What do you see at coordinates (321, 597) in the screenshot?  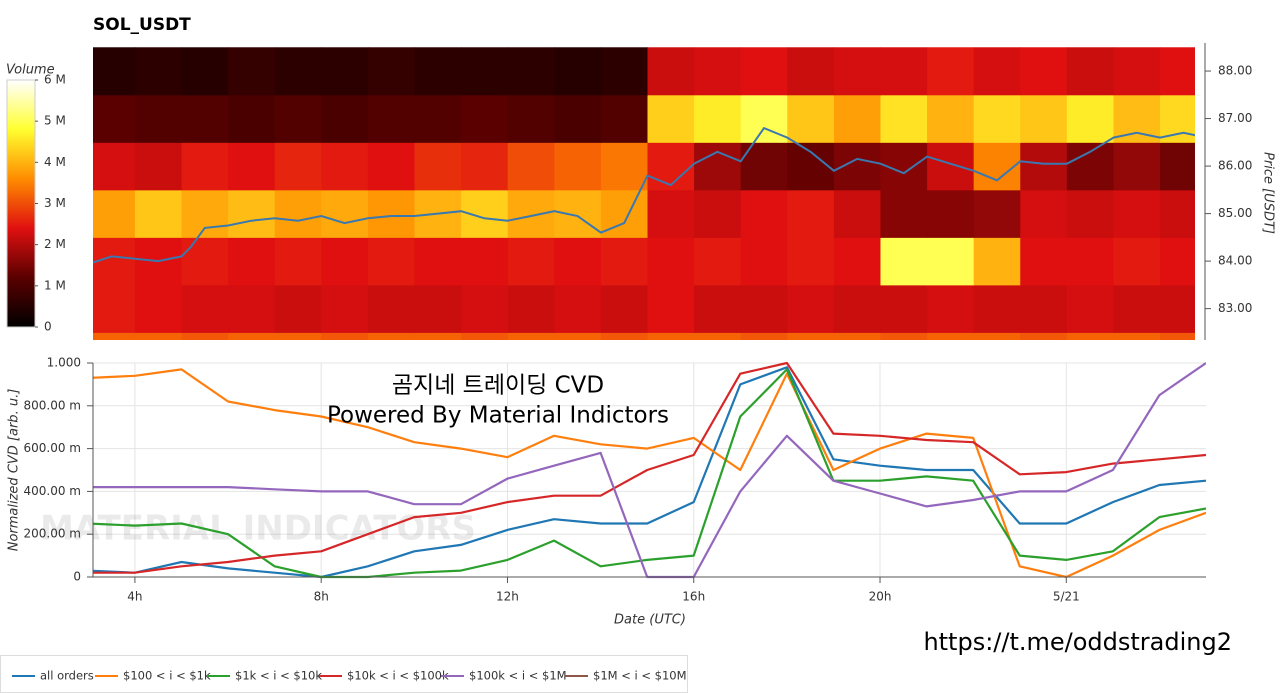 I see `x-tick-label: 8h` at bounding box center [321, 597].